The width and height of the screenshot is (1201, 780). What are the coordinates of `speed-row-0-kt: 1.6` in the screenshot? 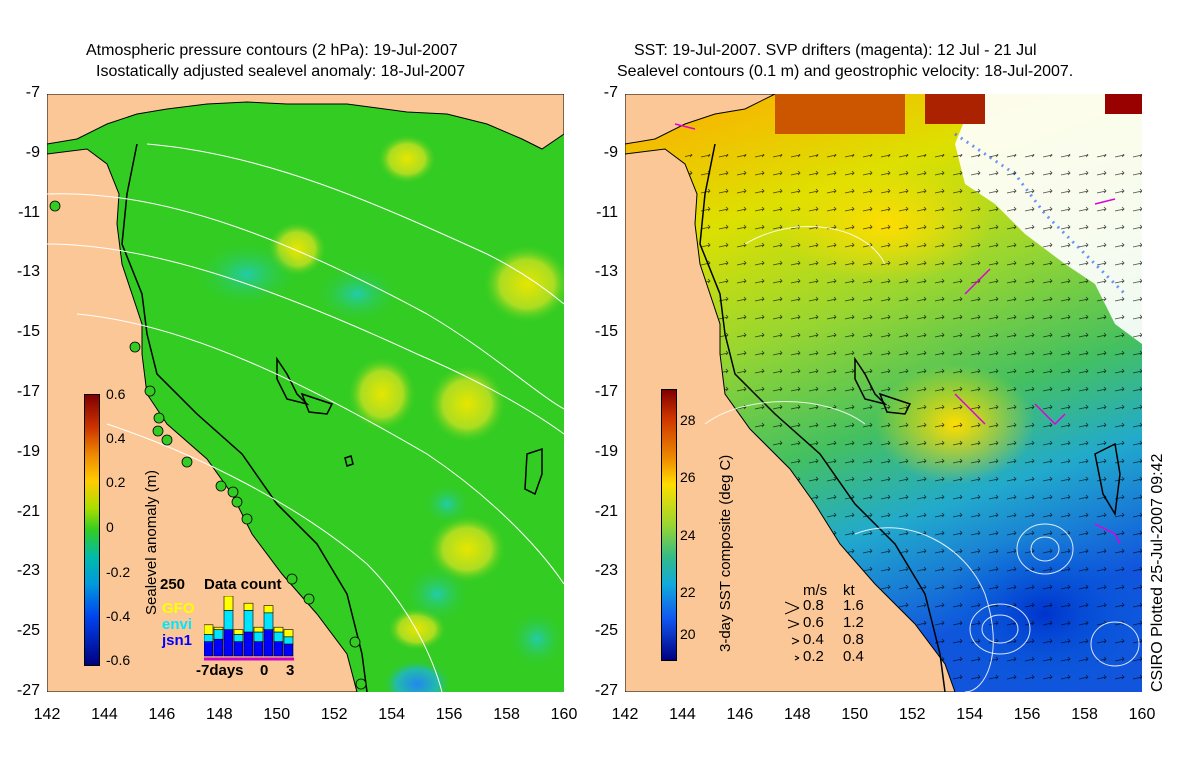 It's located at (853, 605).